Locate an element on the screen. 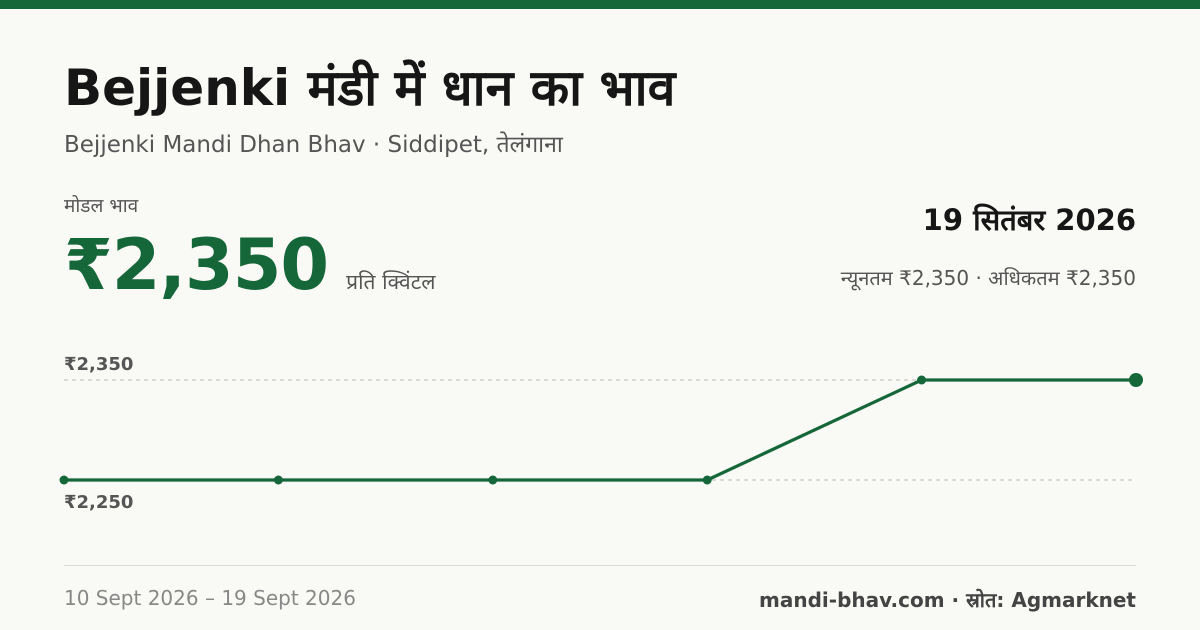 This screenshot has height=630, width=1200. footer-divider is located at coordinates (600, 565).